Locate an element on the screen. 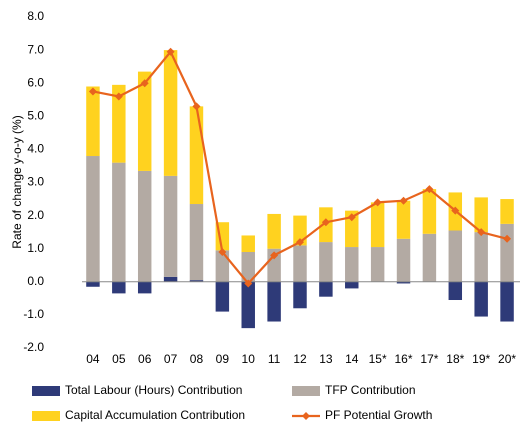 The image size is (520, 426). x-tick-label: 20* is located at coordinates (507, 359).